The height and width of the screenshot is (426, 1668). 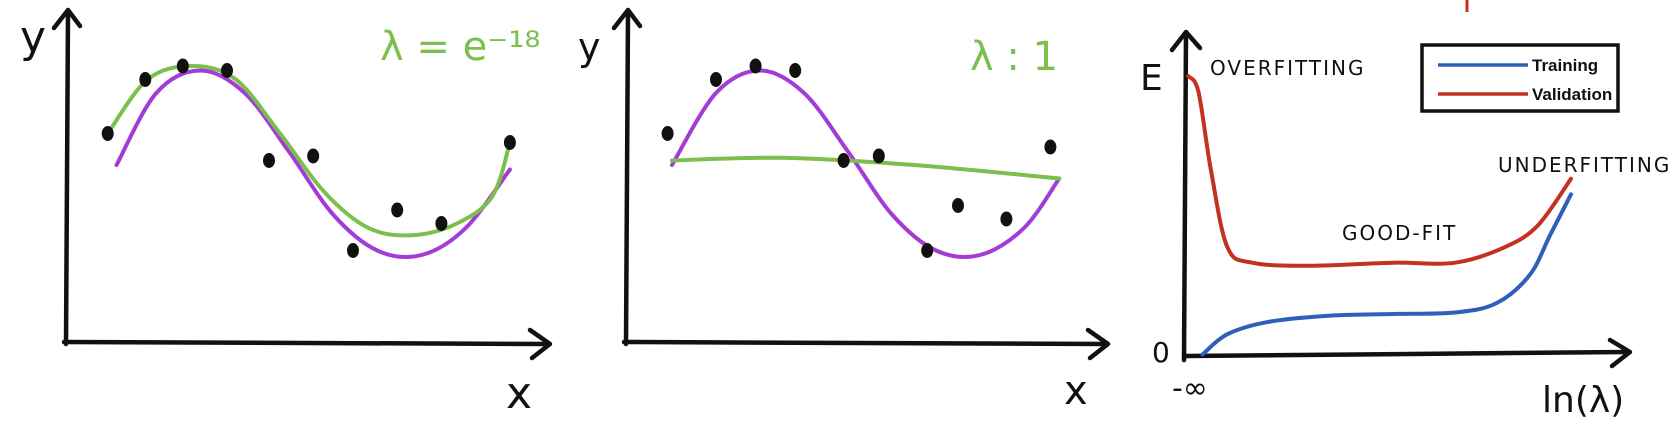 What do you see at coordinates (1014, 57) in the screenshot?
I see `panel2-lambda-annotation: λ : 1` at bounding box center [1014, 57].